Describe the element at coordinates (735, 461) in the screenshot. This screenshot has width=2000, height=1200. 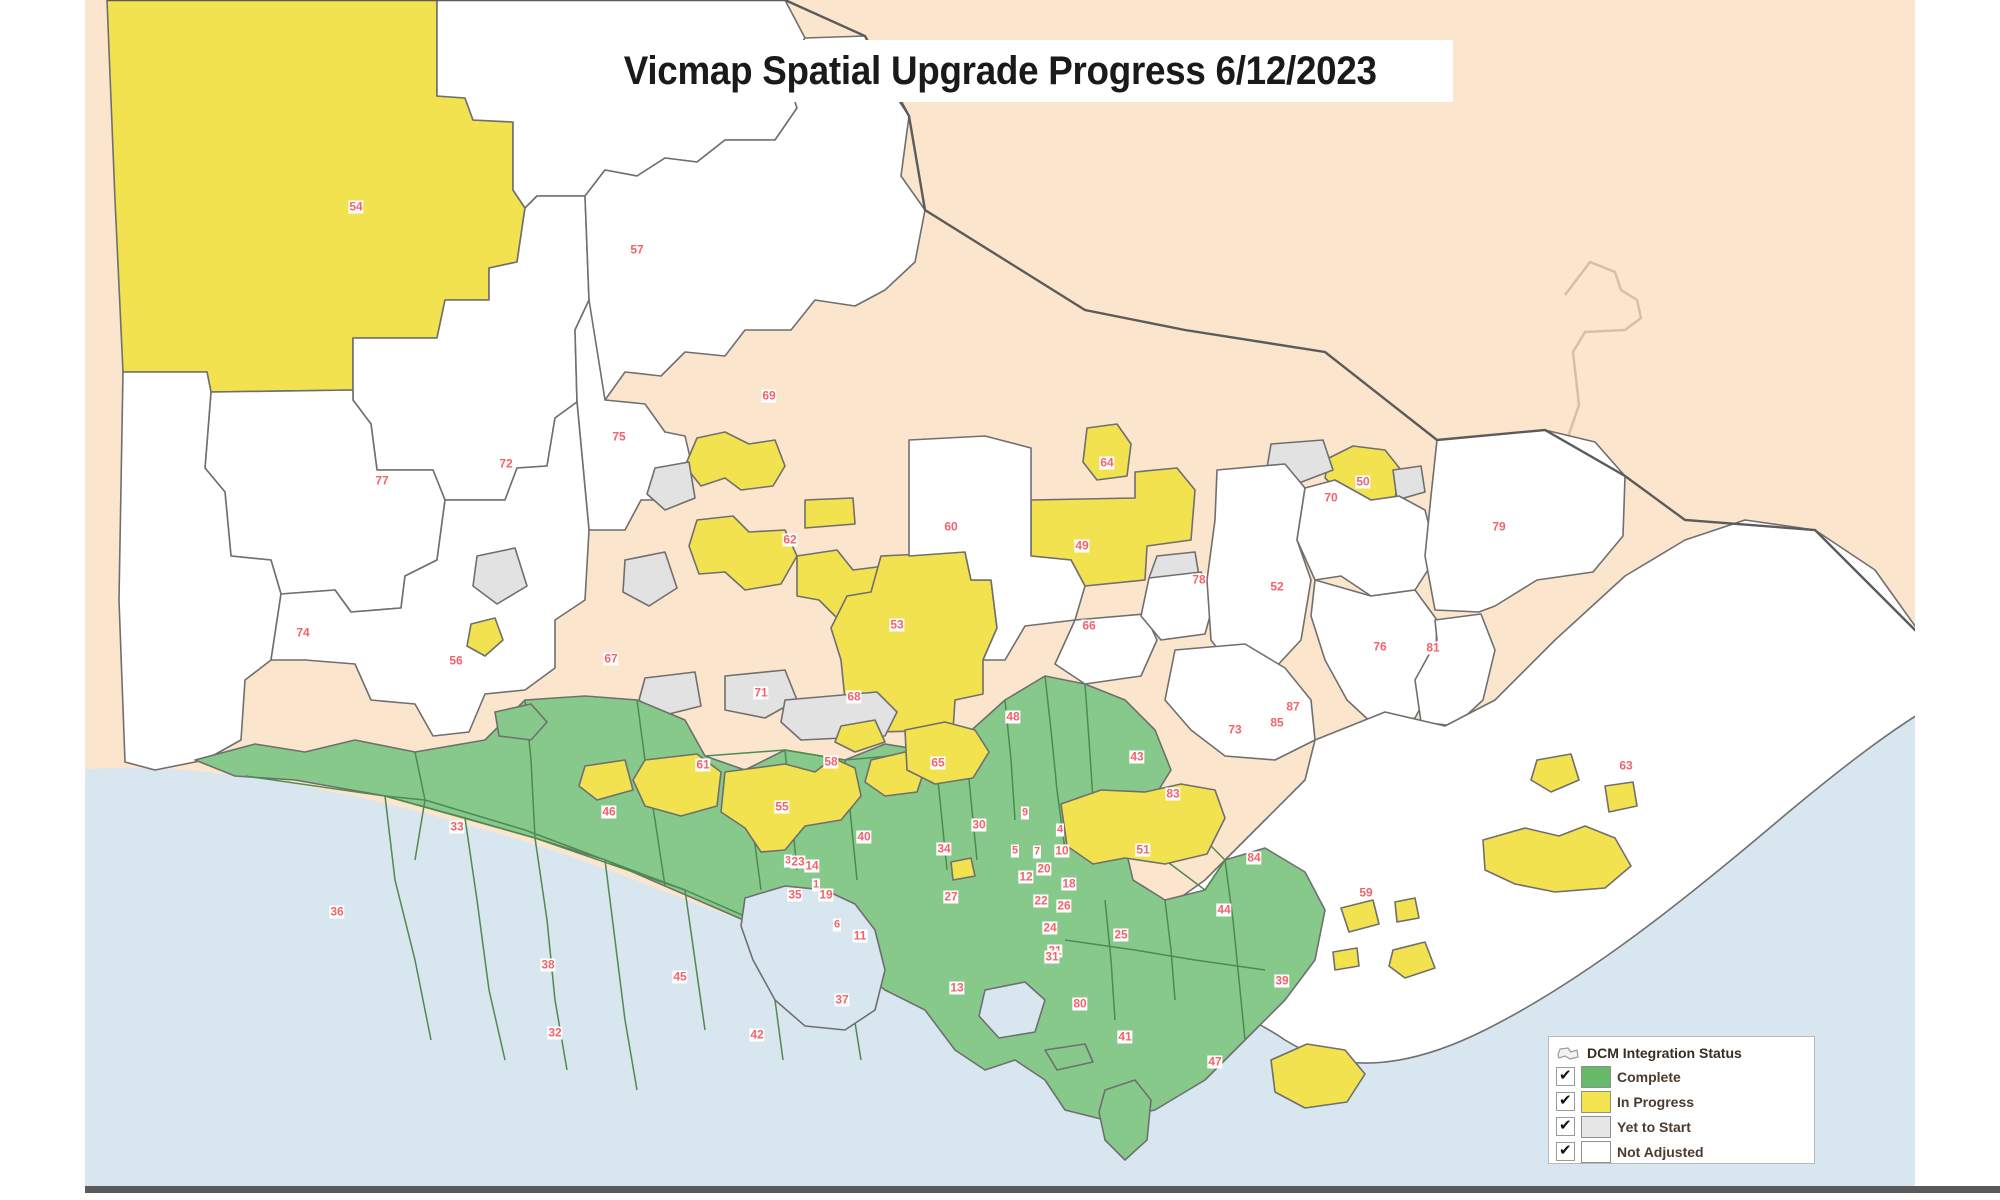
I see `lga-62-yellow` at that location.